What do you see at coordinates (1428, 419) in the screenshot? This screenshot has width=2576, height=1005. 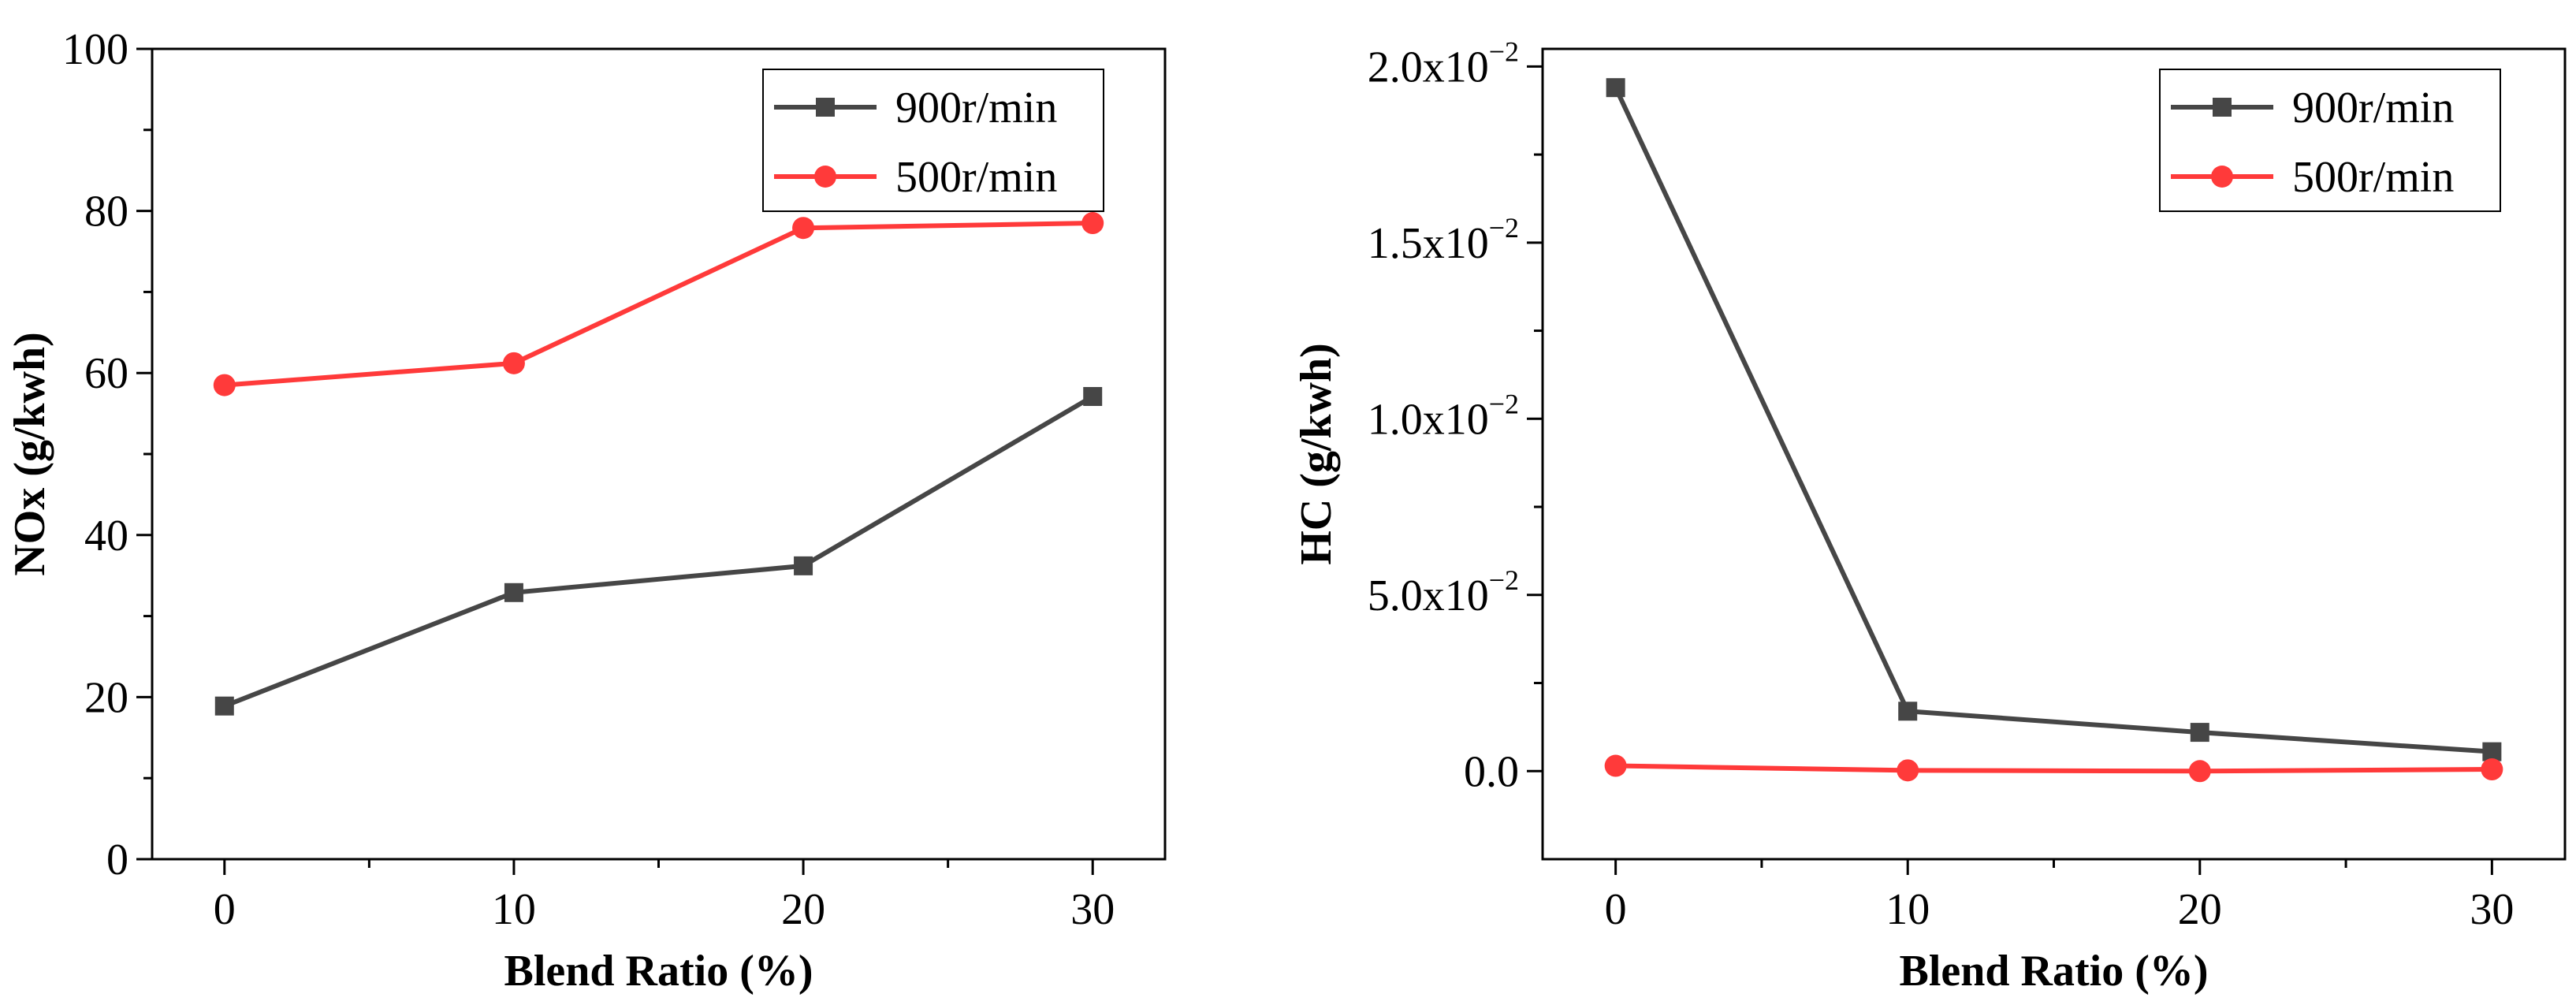 I see `y-tick-label-base: 1.0x10` at bounding box center [1428, 419].